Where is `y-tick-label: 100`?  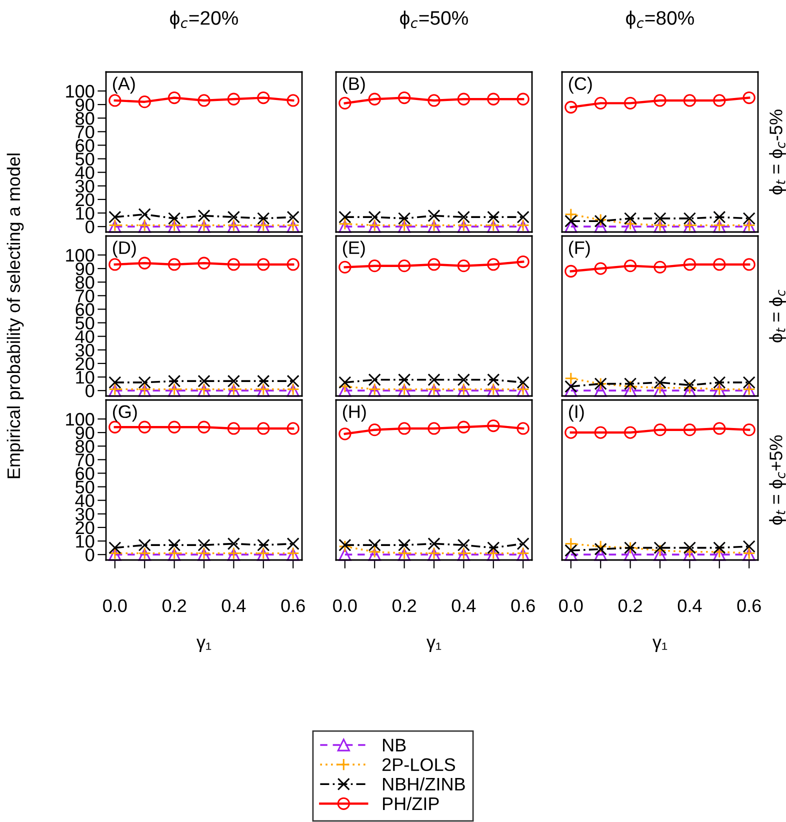 y-tick-label: 100 is located at coordinates (80, 255).